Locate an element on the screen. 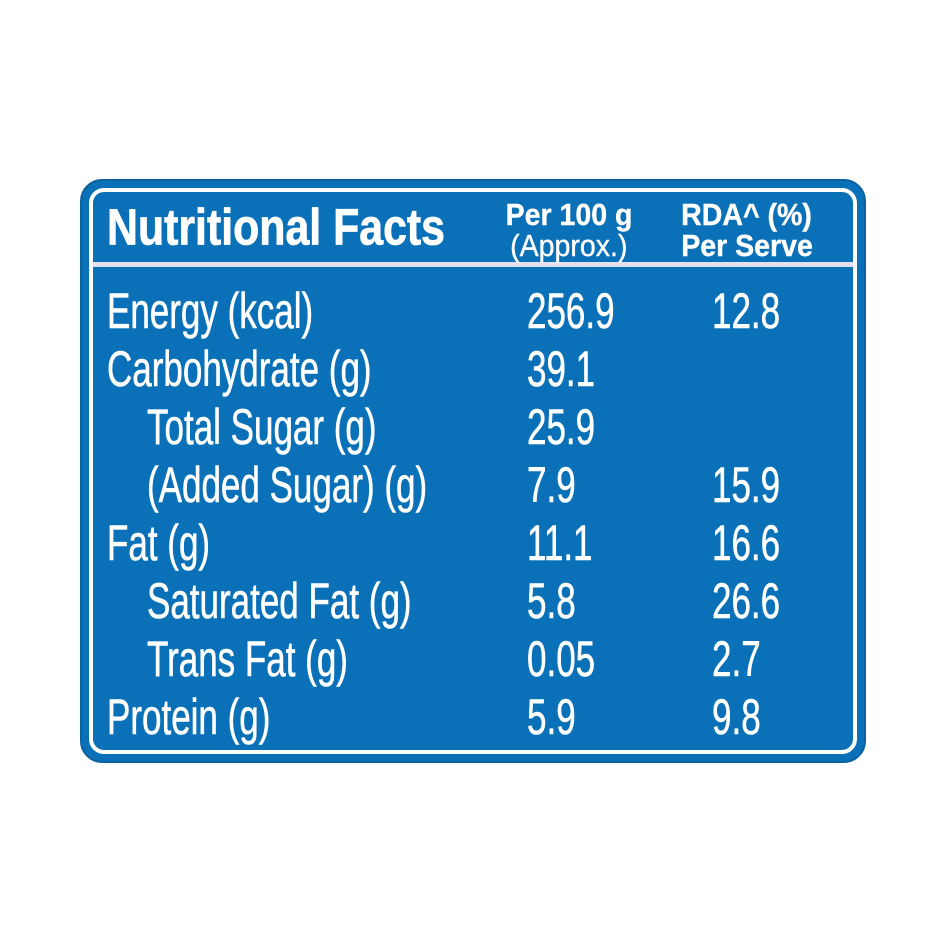 The image size is (940, 940). column-header-per-100g: Per 100 g (Approx.) is located at coordinates (569, 230).